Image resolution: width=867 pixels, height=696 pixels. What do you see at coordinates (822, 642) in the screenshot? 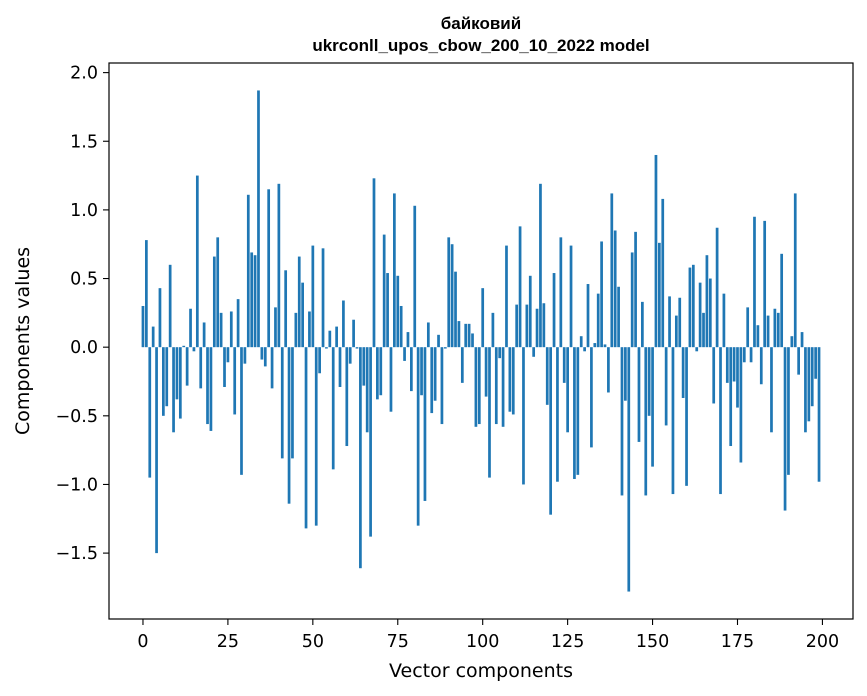
I see `x-tick-label: 200` at bounding box center [822, 642].